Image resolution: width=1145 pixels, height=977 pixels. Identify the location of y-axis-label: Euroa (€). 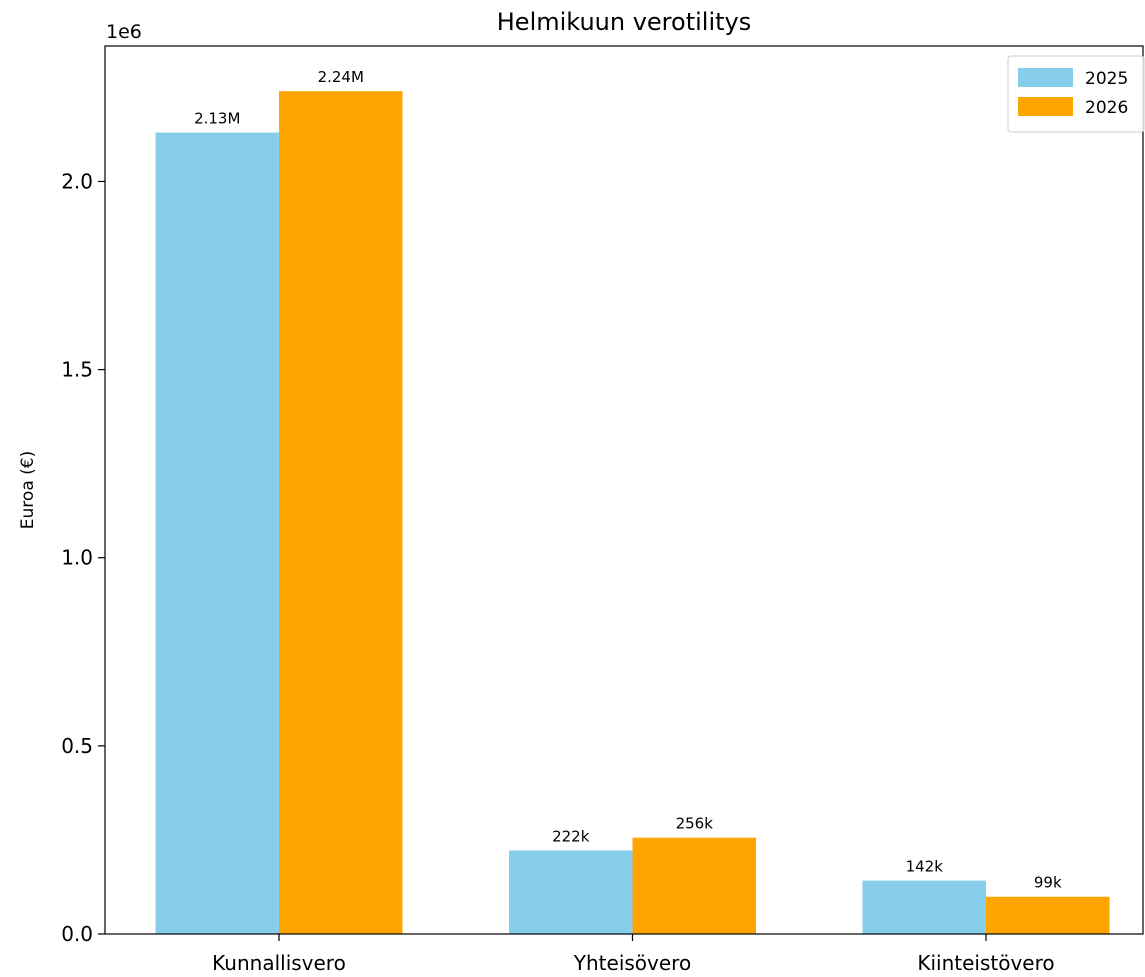
(28, 490).